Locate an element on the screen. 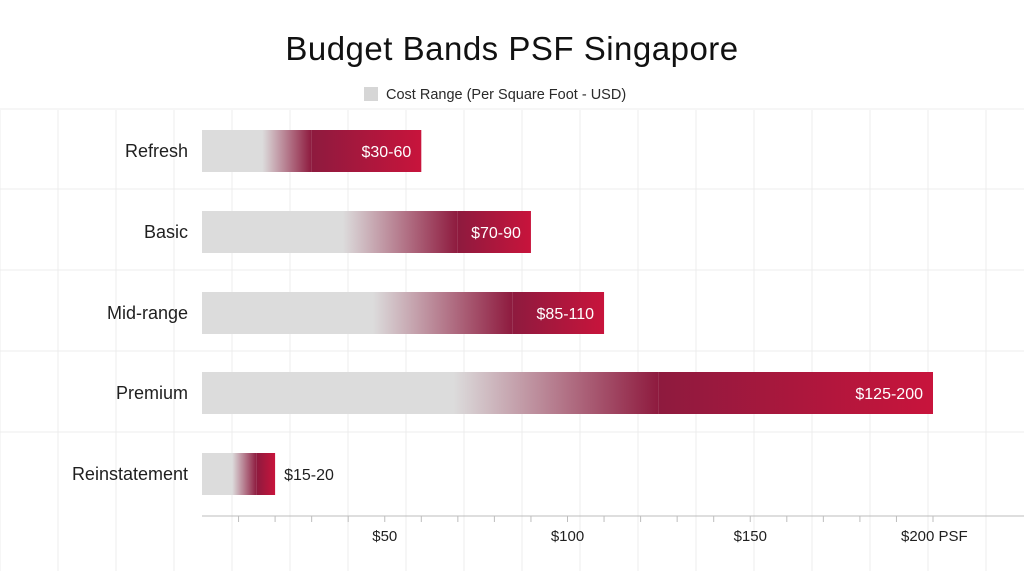 The width and height of the screenshot is (1024, 571). category-label: Mid-range is located at coordinates (147, 313).